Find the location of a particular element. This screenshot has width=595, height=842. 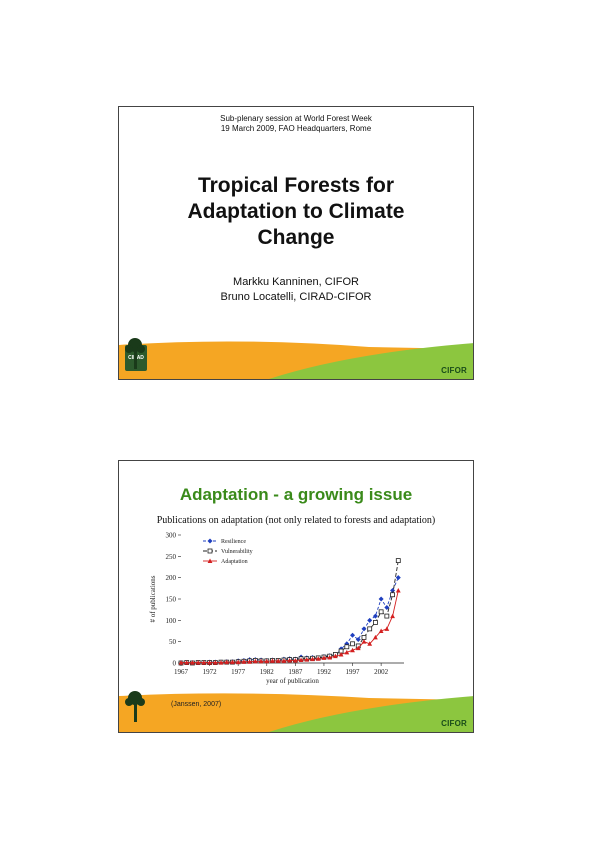

source-citation: (Janssen, 2007) is located at coordinates (196, 704).